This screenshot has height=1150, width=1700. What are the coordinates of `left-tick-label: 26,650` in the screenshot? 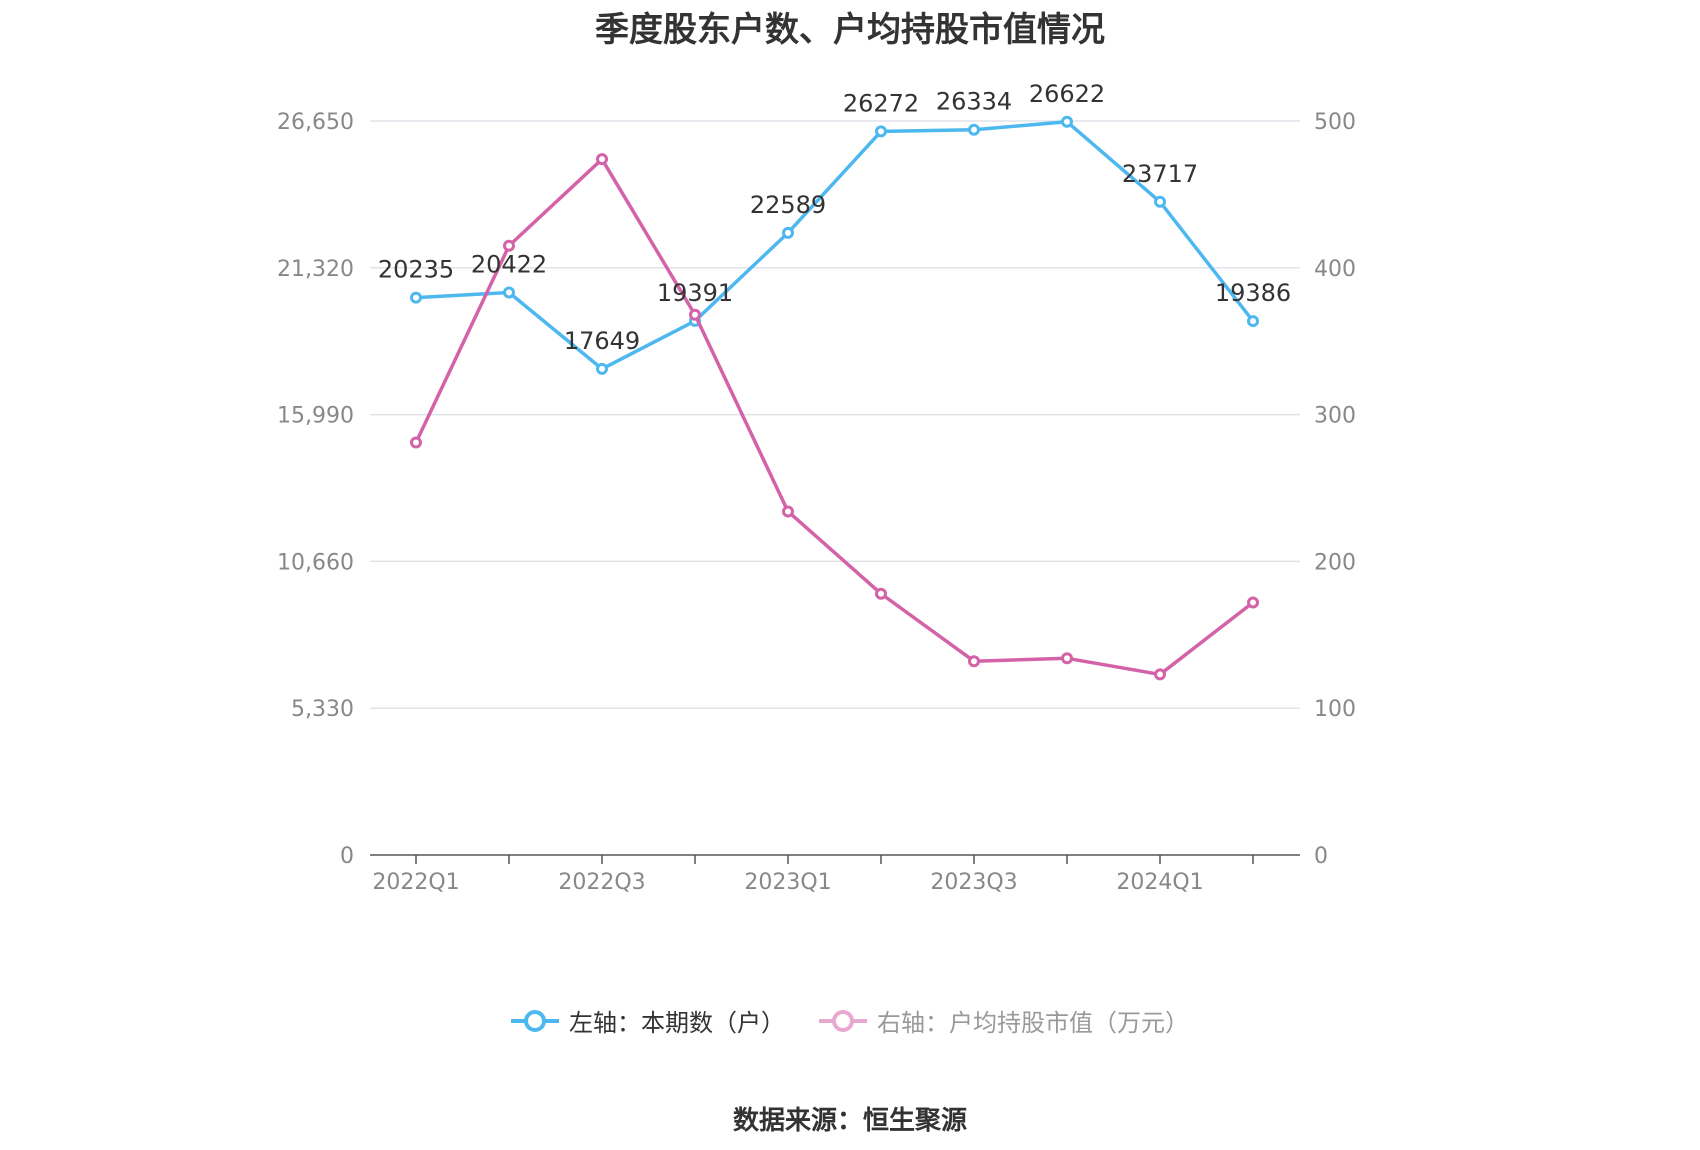 It's located at (315, 122).